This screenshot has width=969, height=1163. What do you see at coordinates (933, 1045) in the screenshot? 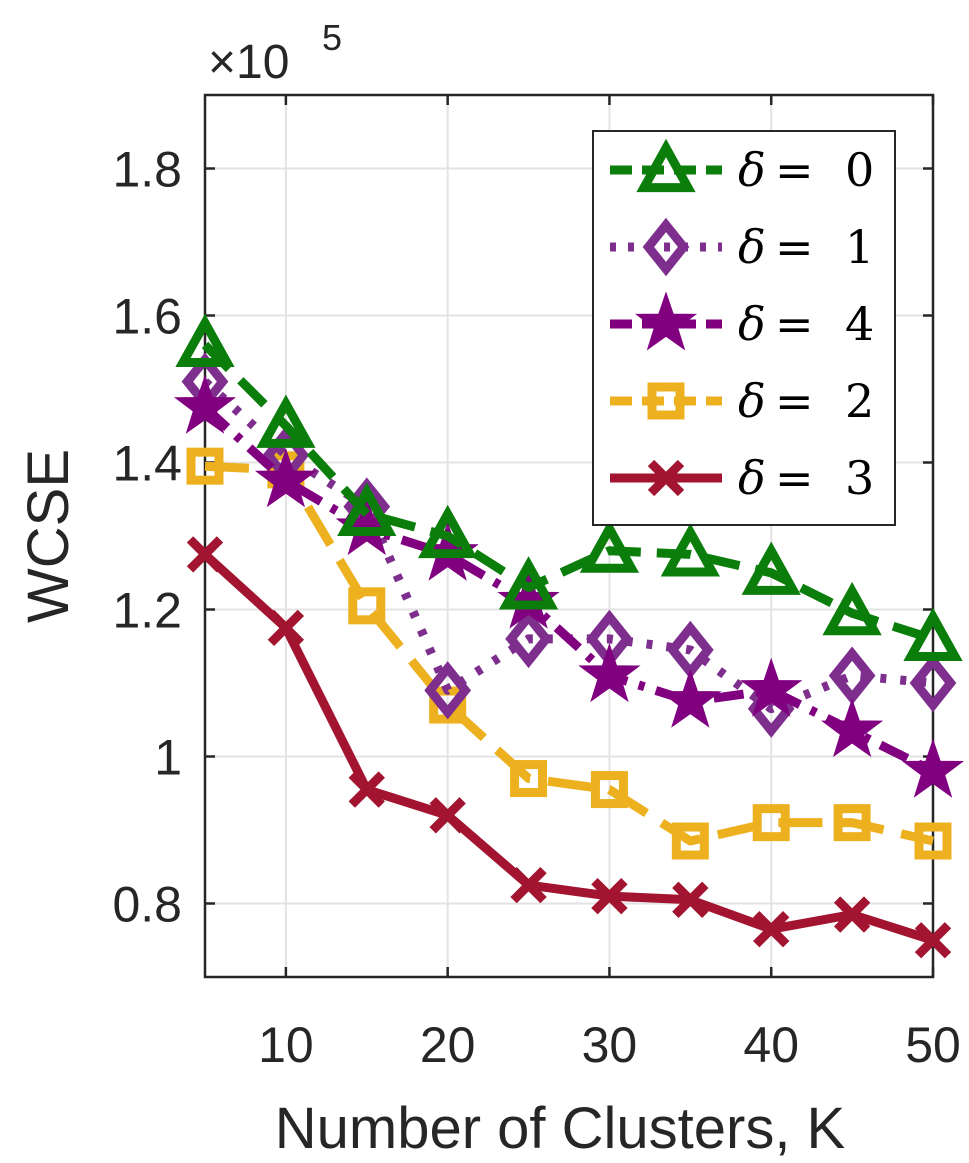
I see `x-tick-label: 50` at bounding box center [933, 1045].